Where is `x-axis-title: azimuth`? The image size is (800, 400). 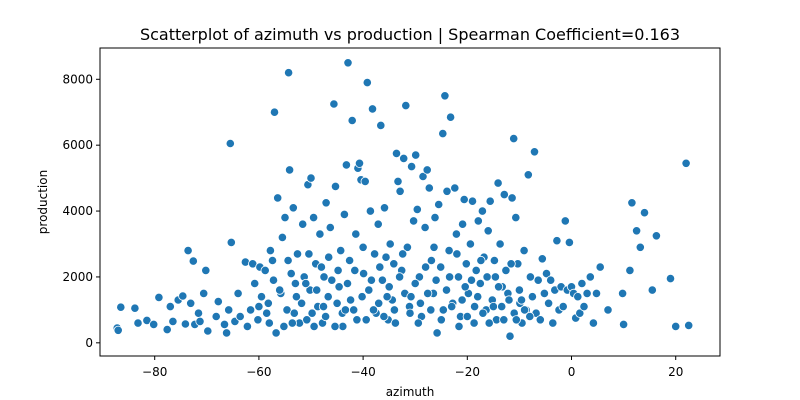
x-axis-title: azimuth is located at coordinates (410, 392).